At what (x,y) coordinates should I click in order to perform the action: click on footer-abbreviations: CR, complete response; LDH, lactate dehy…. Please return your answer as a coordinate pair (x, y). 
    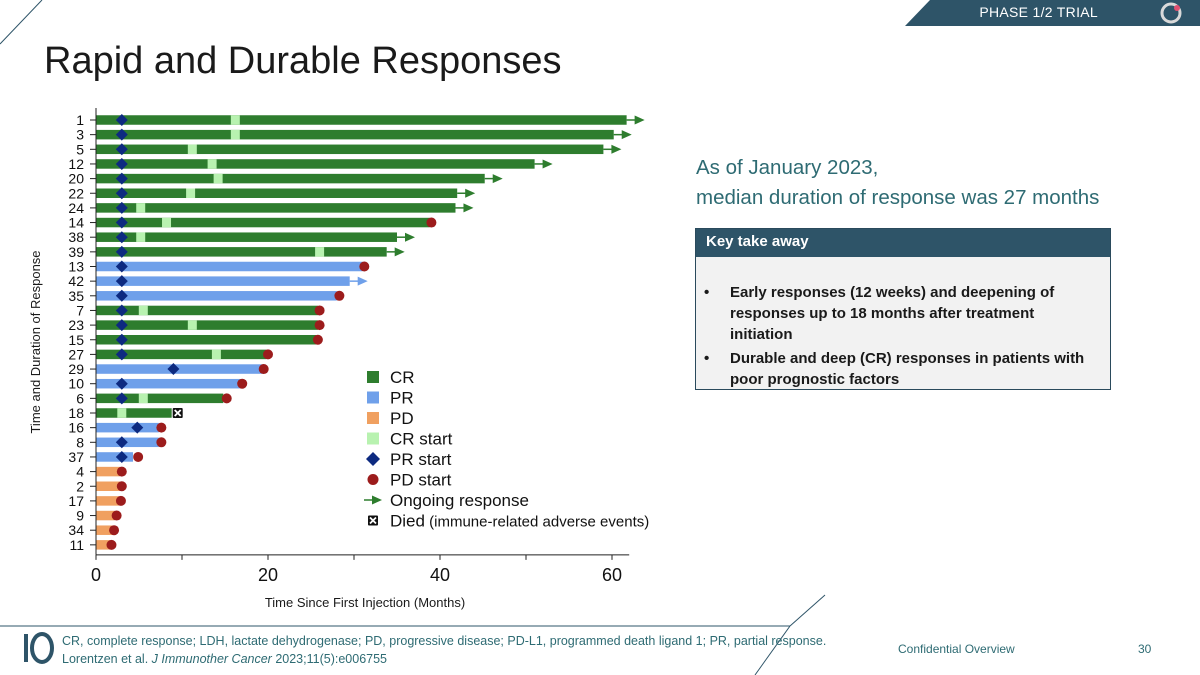
    Looking at the image, I should click on (444, 641).